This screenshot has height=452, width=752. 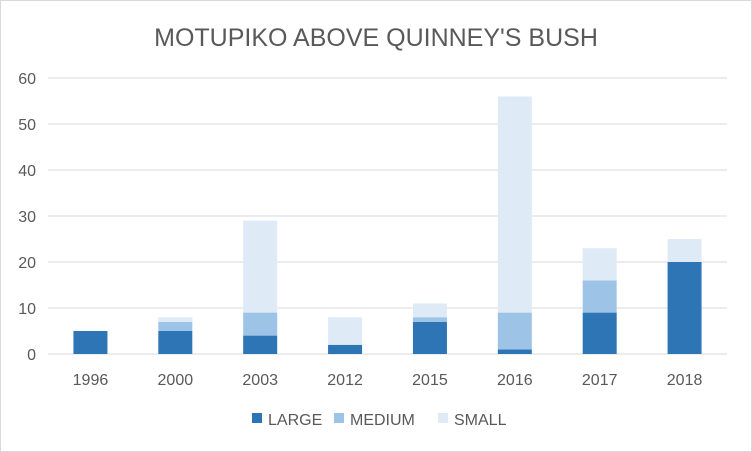 What do you see at coordinates (600, 380) in the screenshot?
I see `x-tick-label: 2017` at bounding box center [600, 380].